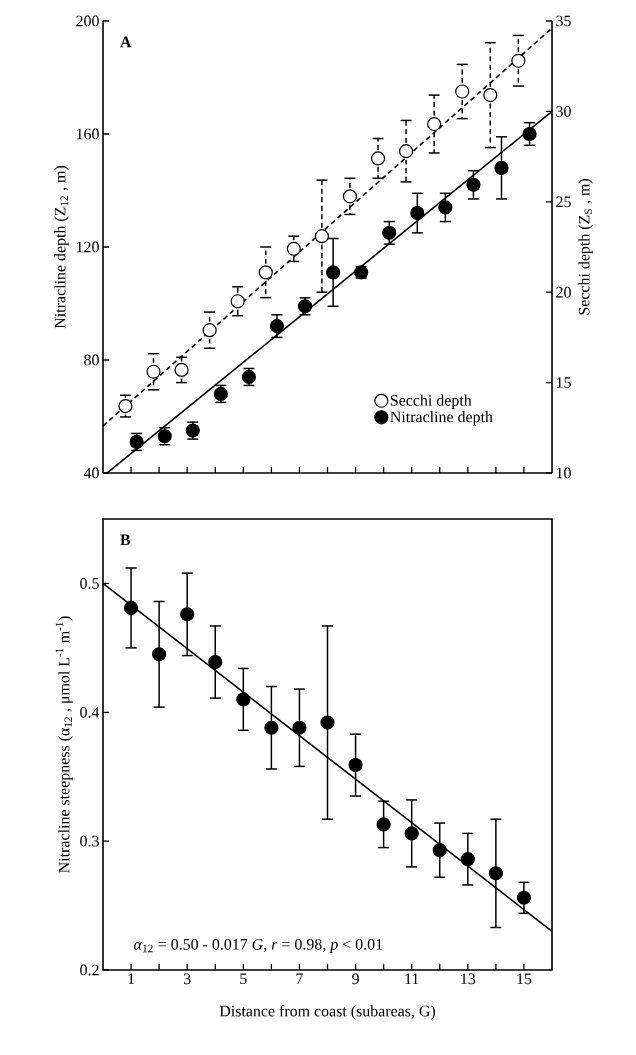  Describe the element at coordinates (87, 247) in the screenshot. I see `y-tick-label: 120` at that location.